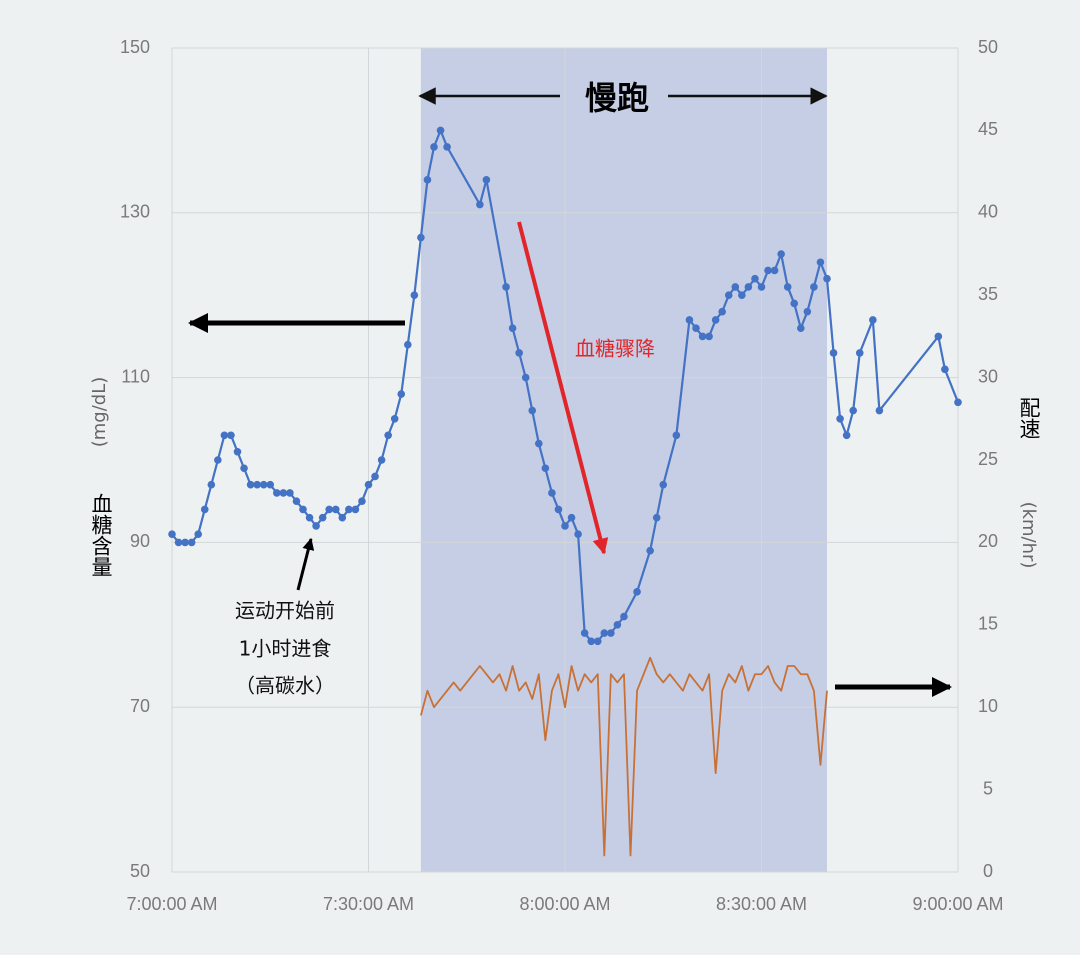  Describe the element at coordinates (140, 706) in the screenshot. I see `y-tick-label: 70` at that location.